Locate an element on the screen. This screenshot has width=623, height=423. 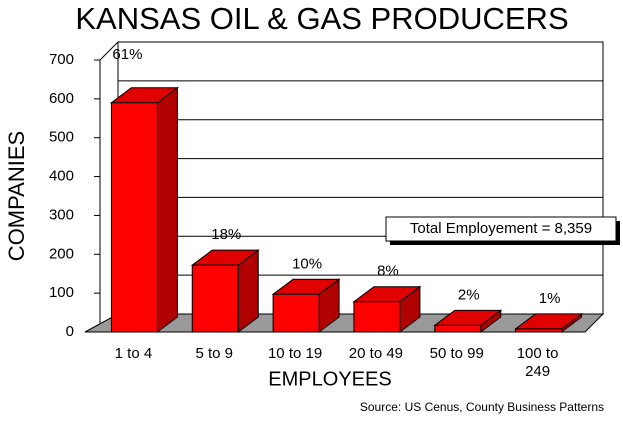
x-tick-label: 100 to 249 is located at coordinates (537, 362).